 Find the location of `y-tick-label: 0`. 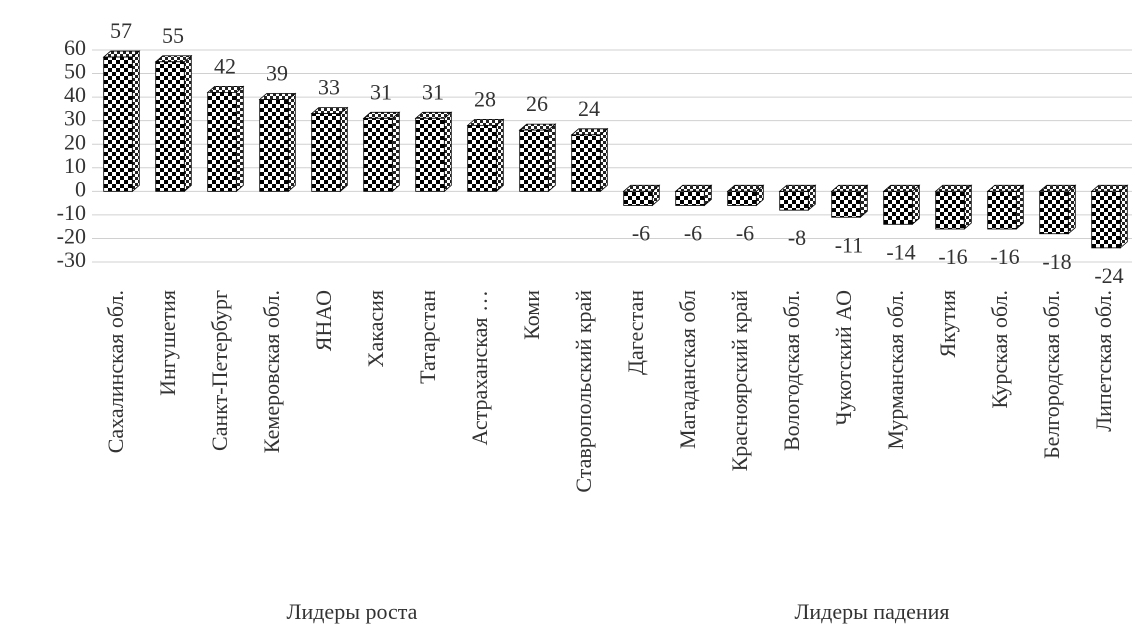

y-tick-label: 0 is located at coordinates (80, 188).